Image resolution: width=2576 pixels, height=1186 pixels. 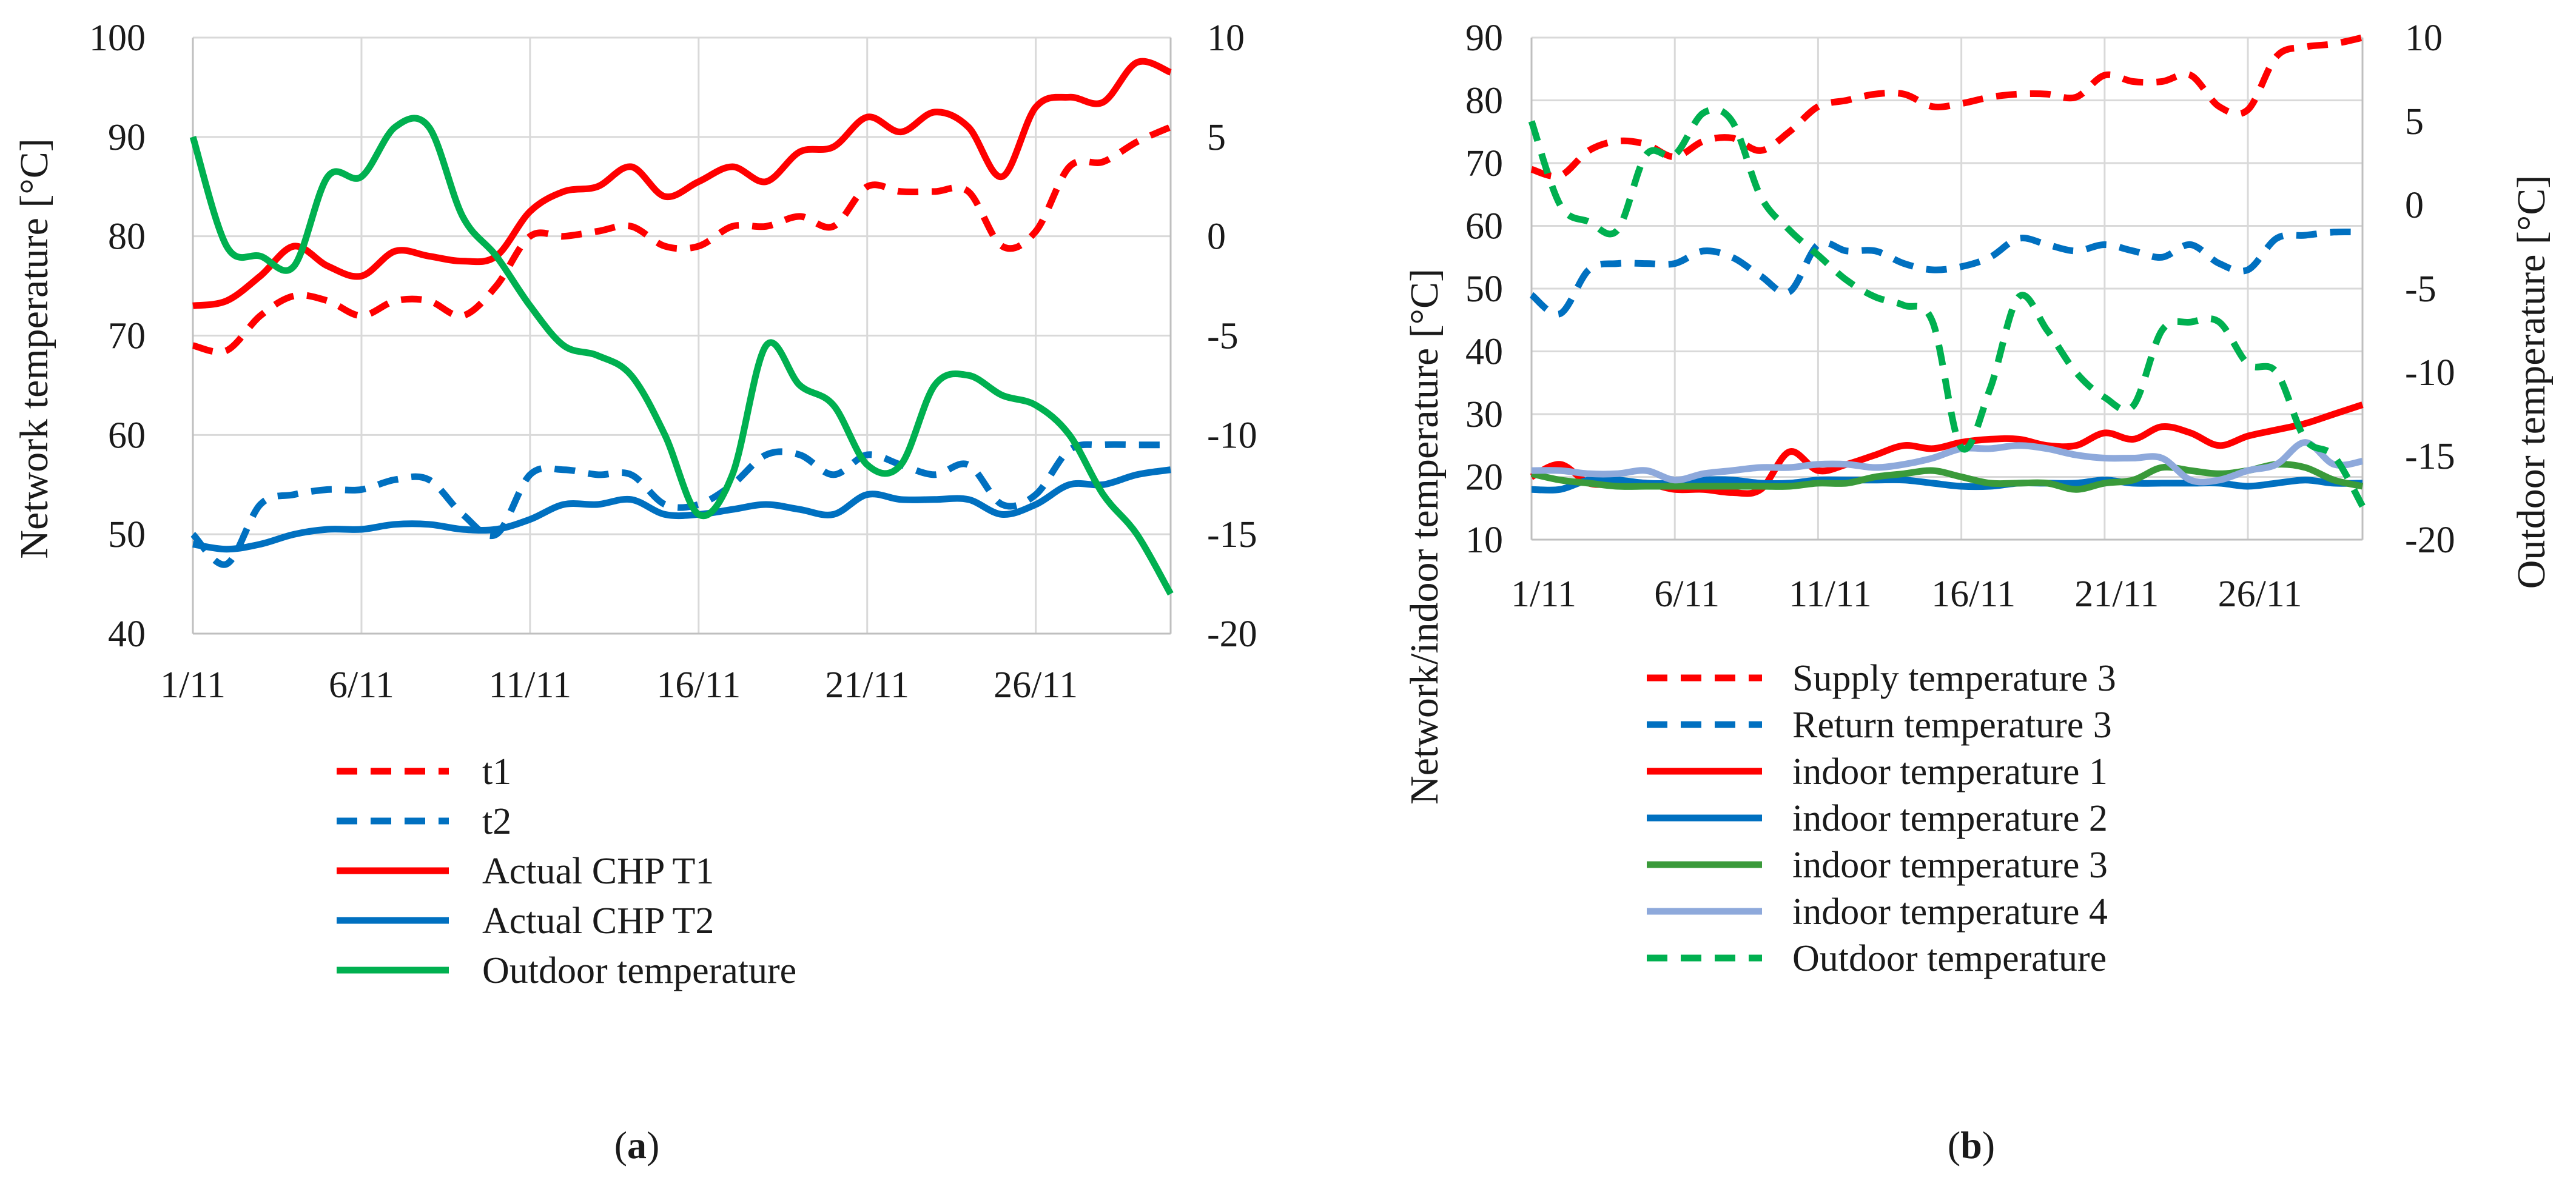 I want to click on panel-b-right-tick-label: -20, so click(x=2430, y=540).